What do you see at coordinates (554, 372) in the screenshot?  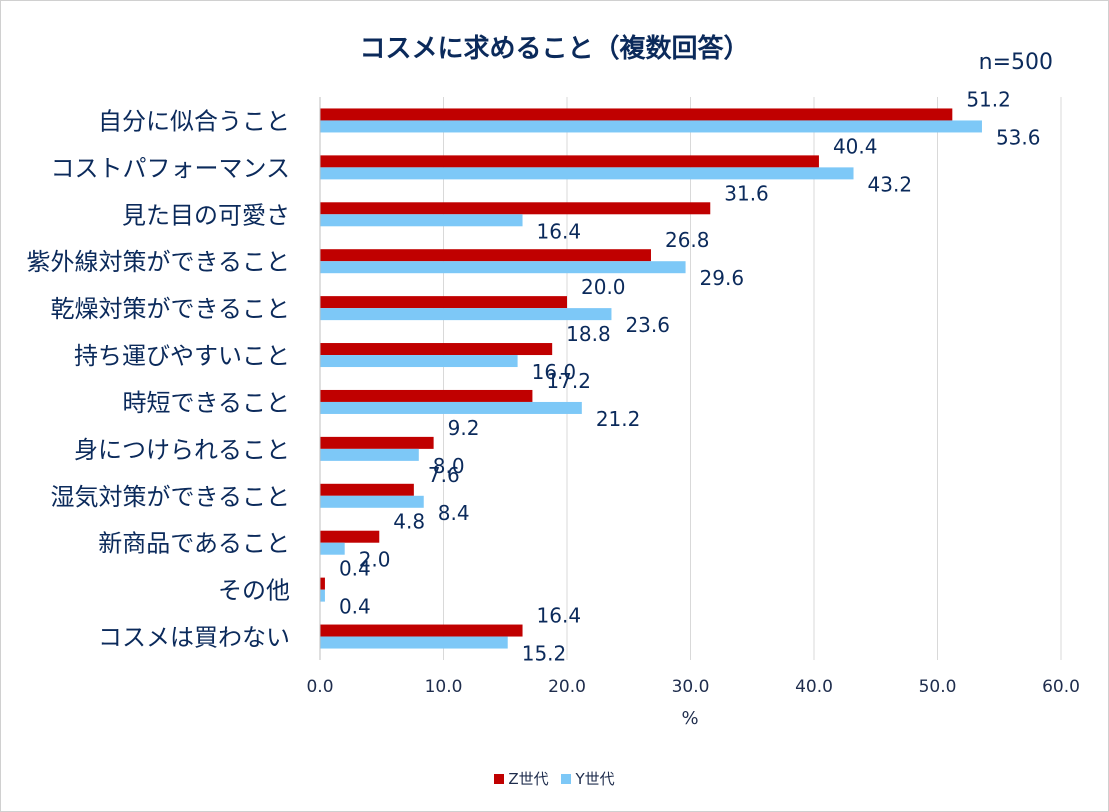 I see `value-label-y-5: 16.0` at bounding box center [554, 372].